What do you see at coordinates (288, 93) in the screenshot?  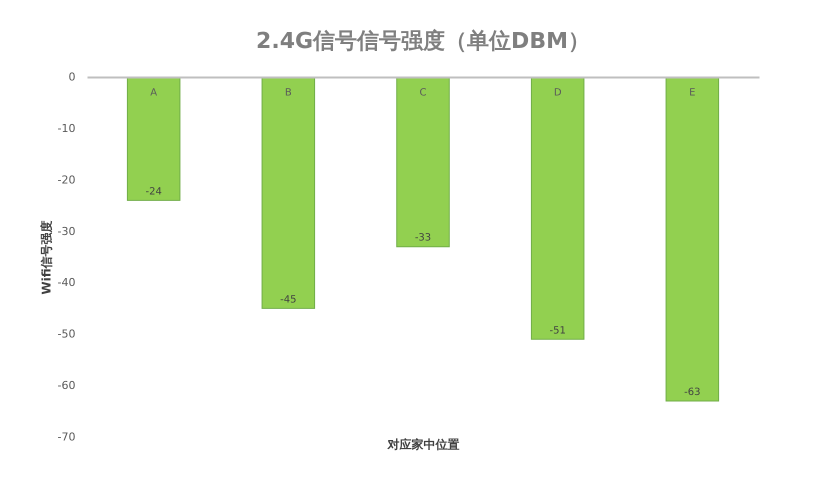 I see `x-tick-label: B` at bounding box center [288, 93].